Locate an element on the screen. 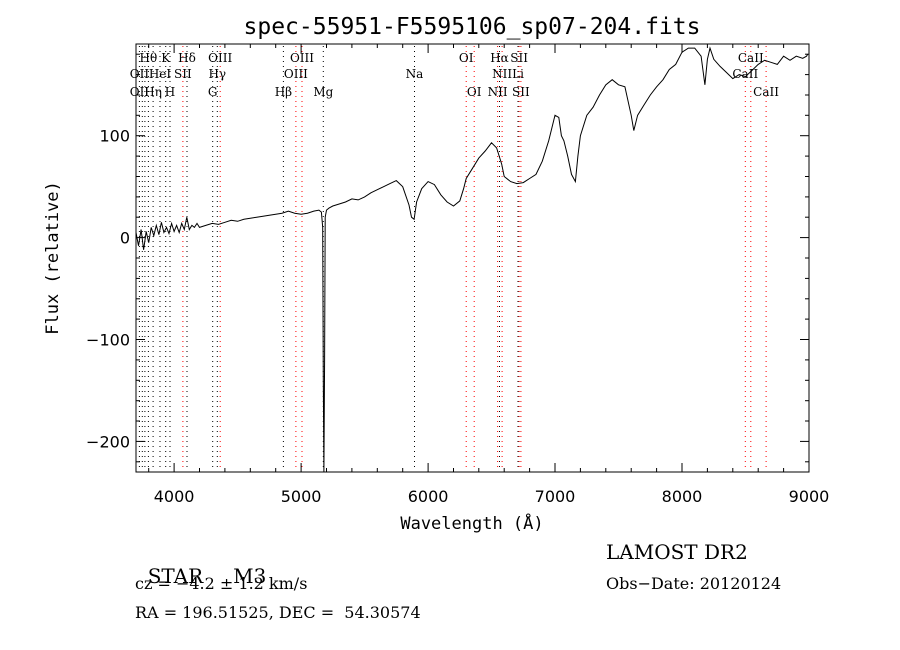 This screenshot has height=650, width=900. line-label: K is located at coordinates (166, 58).